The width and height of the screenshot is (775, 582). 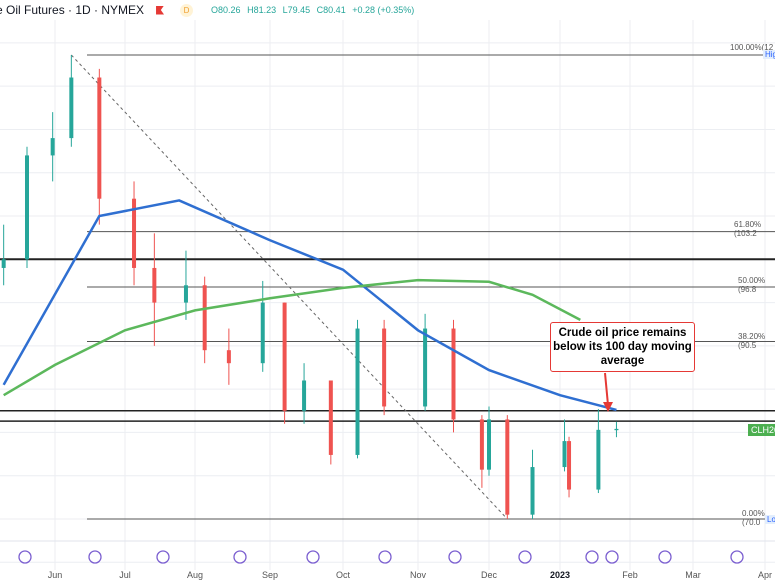 What do you see at coordinates (160, 10) in the screenshot?
I see `flag-icon` at bounding box center [160, 10].